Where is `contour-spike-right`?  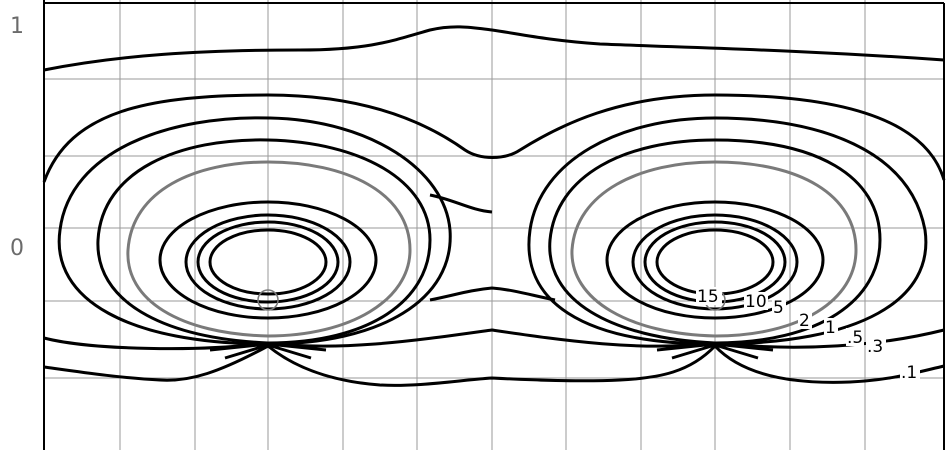 contour-spike-right is located at coordinates (715, 351).